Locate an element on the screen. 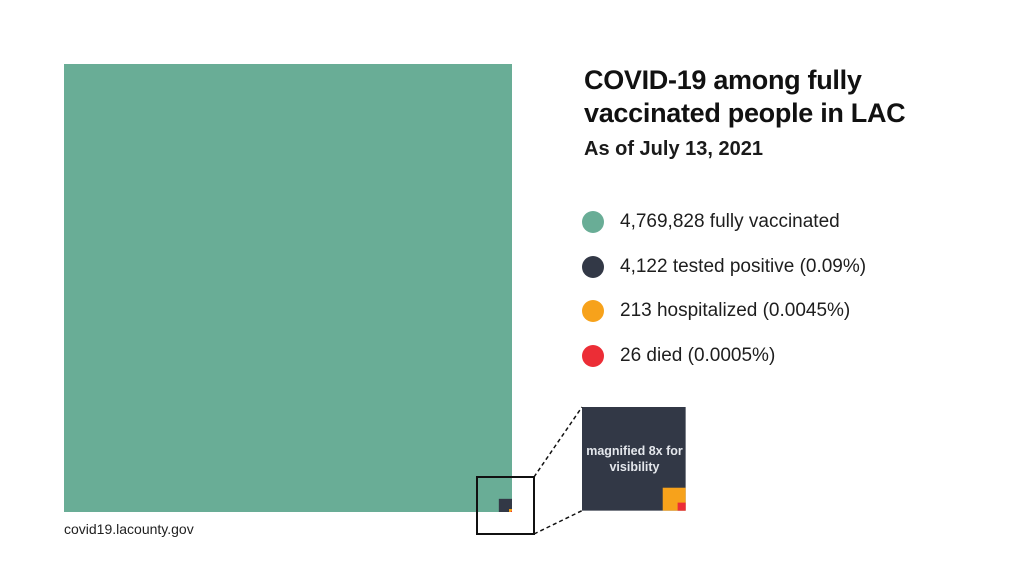  legend-item-died: 26 died (0.0005%) is located at coordinates (724, 356).